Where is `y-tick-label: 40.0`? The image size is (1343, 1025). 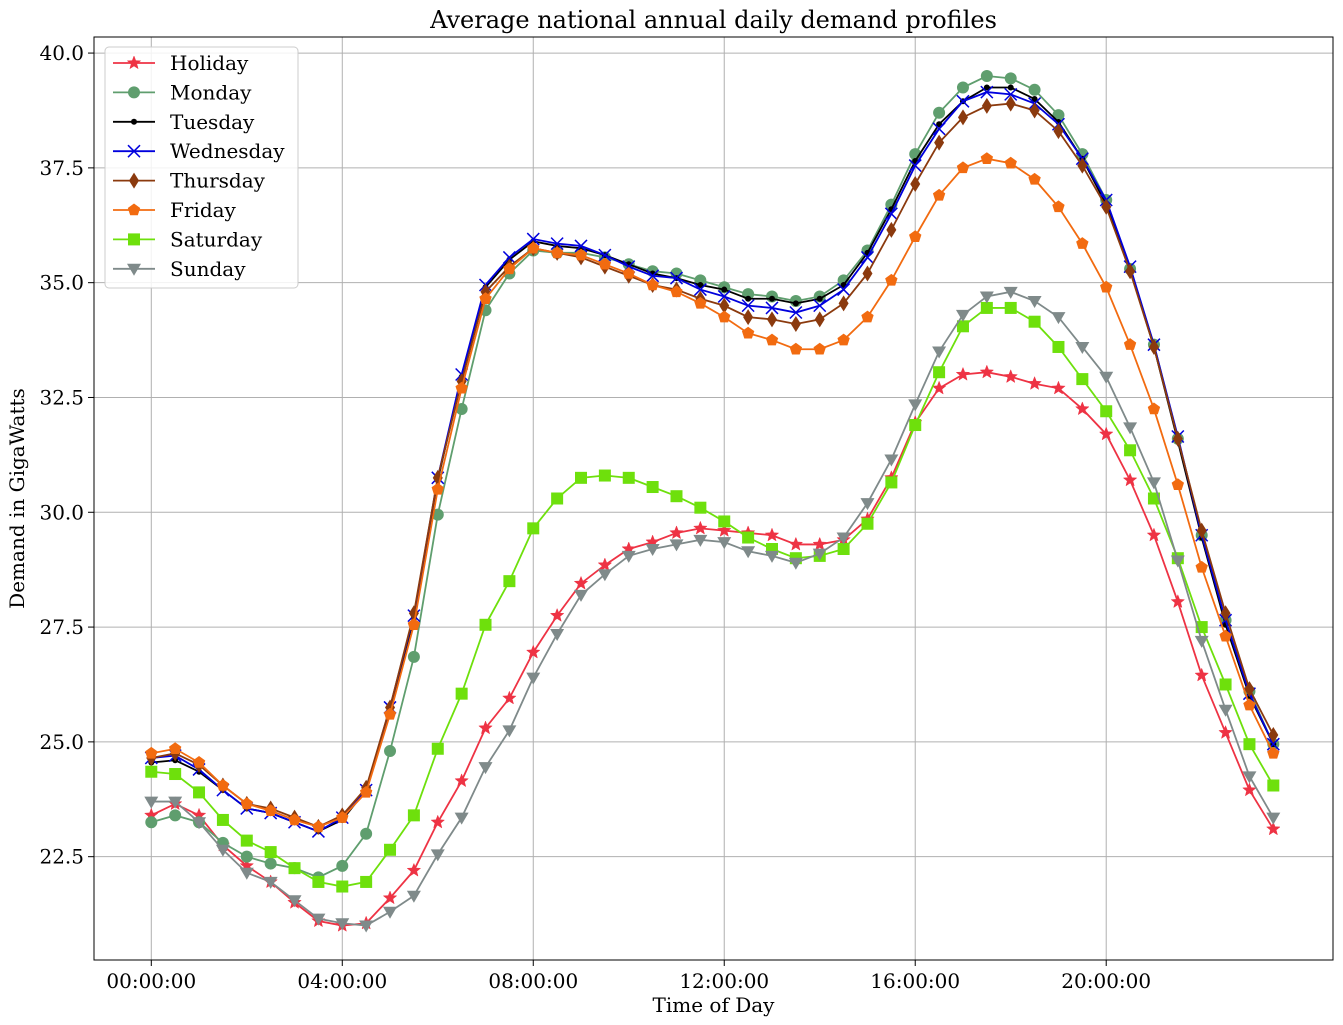
y-tick-label: 40.0 is located at coordinates (61, 53).